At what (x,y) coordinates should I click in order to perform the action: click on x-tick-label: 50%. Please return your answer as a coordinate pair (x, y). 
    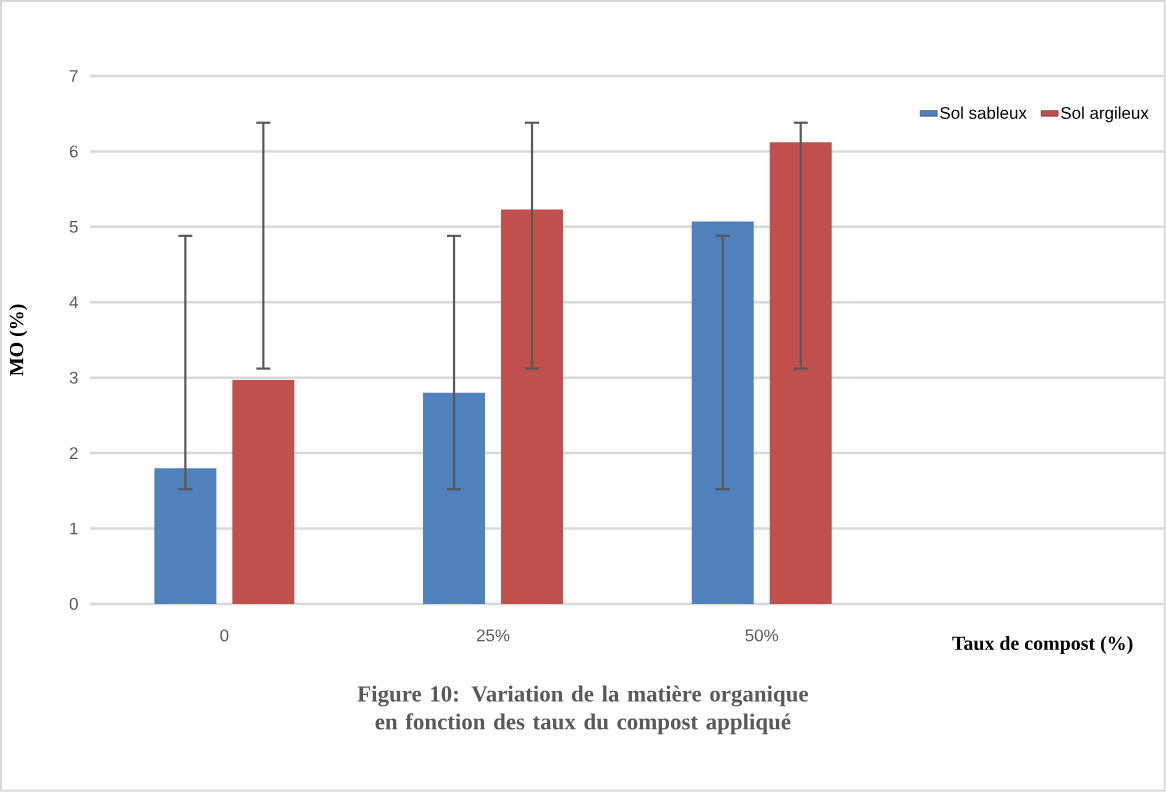
    Looking at the image, I should click on (762, 635).